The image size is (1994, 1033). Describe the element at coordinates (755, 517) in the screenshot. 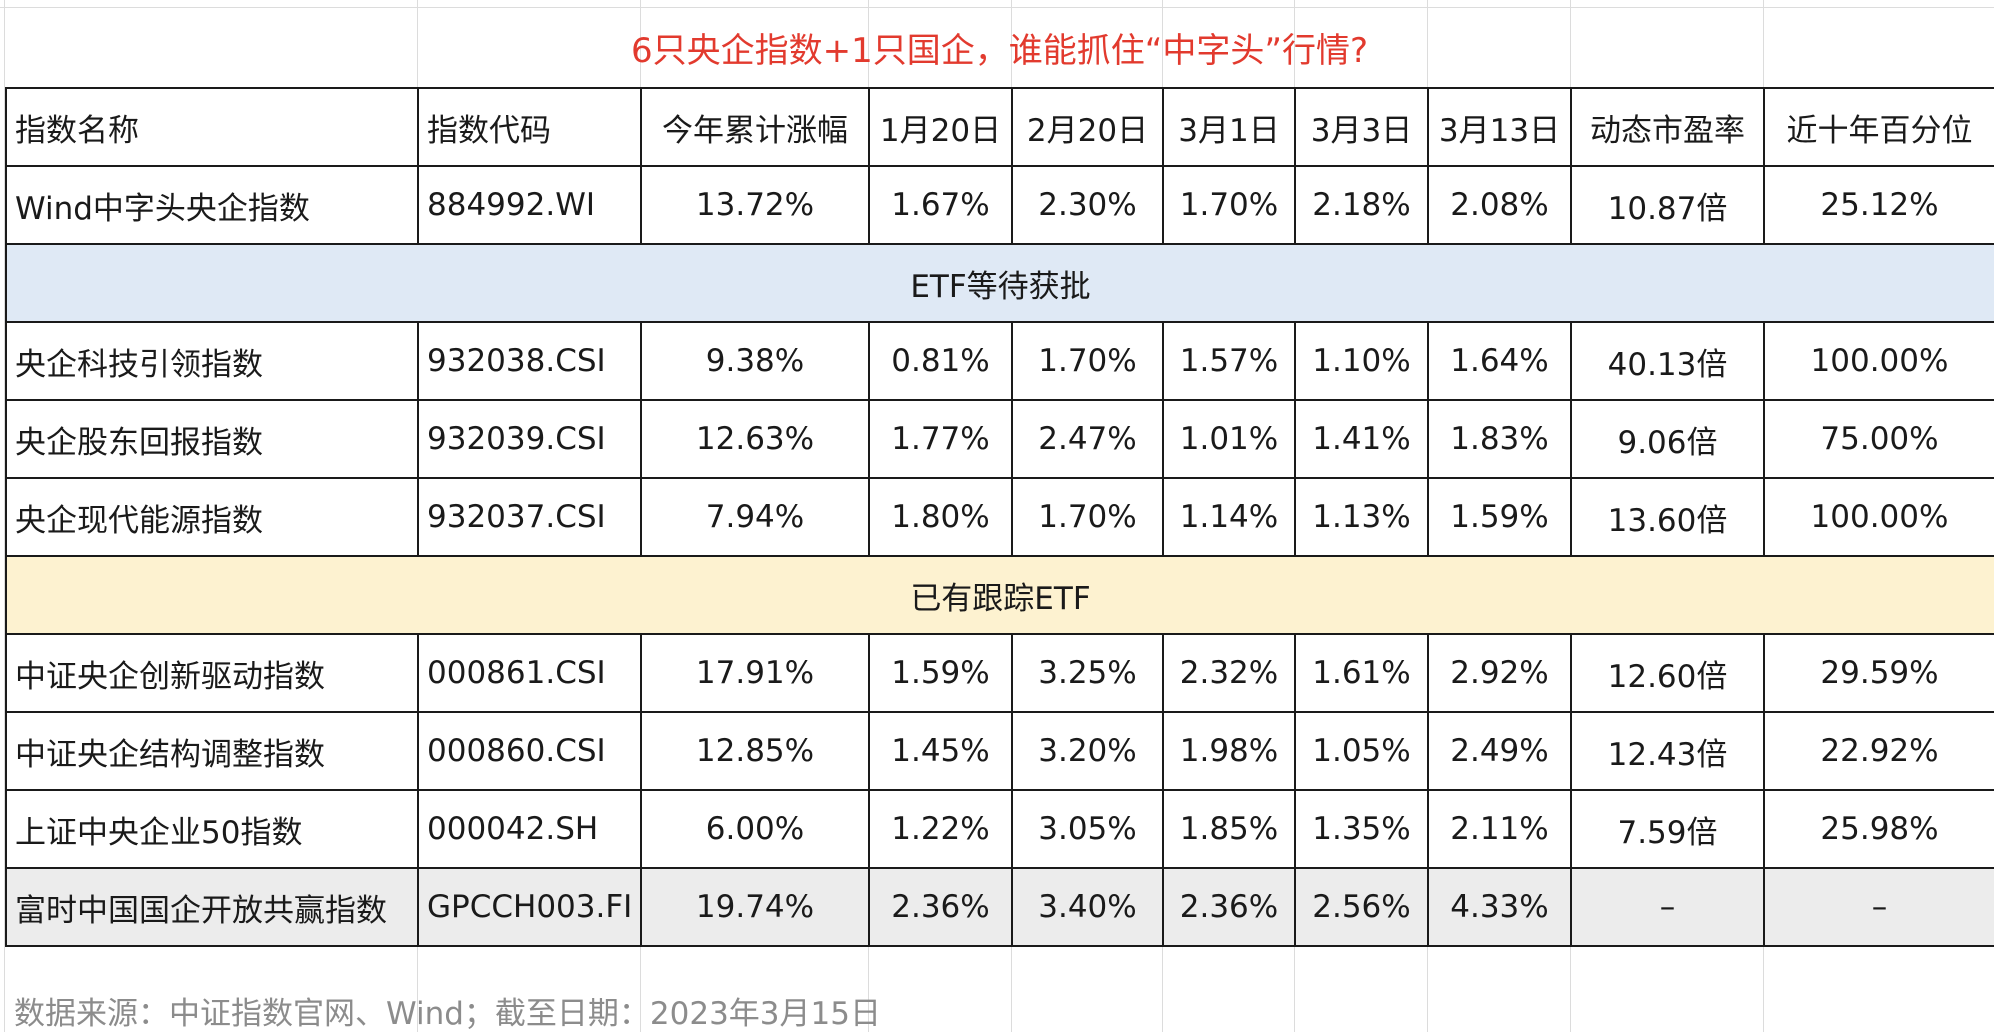

I see `ytd-change-cell: 7.94%` at that location.